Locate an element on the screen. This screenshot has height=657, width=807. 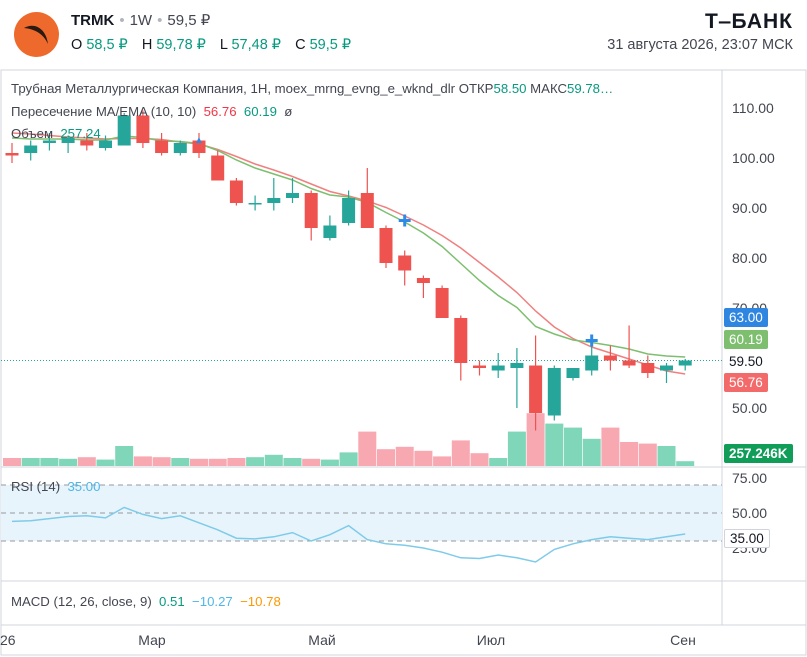
ma-value: 56.76 is located at coordinates (220, 111).